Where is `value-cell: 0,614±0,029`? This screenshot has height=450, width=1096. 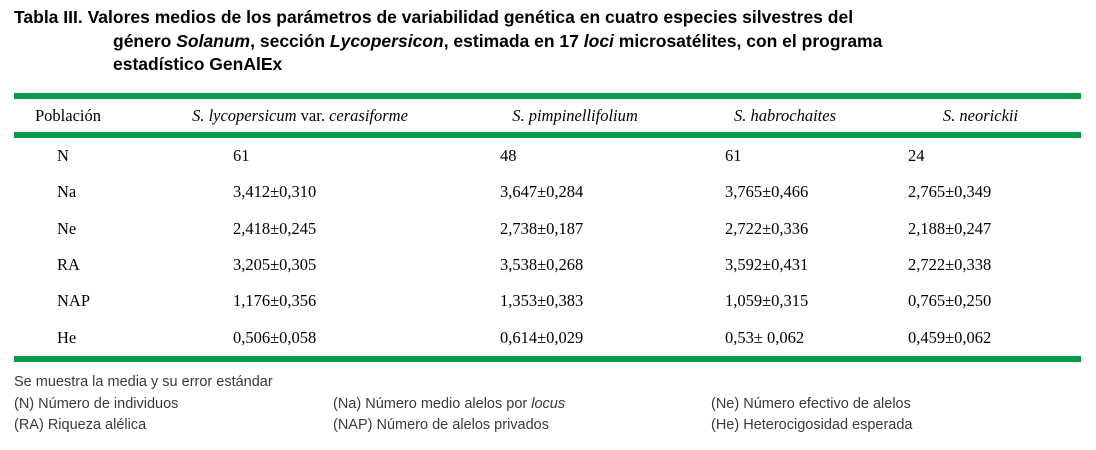
value-cell: 0,614±0,029 is located at coordinates (542, 337).